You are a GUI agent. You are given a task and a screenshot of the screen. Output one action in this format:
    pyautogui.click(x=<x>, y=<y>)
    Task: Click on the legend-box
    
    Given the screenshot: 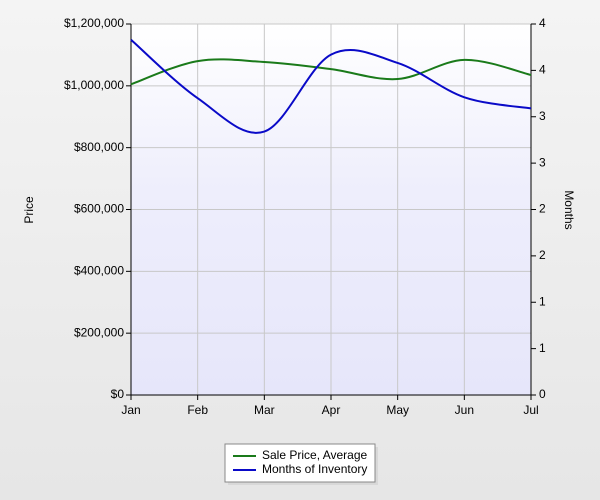 What is the action you would take?
    pyautogui.click(x=300, y=463)
    